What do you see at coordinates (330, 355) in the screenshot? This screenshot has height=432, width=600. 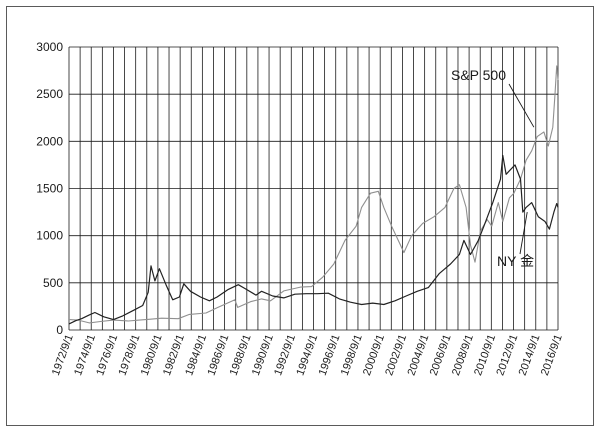 I see `x-tick-label: 1996/9/1` at bounding box center [330, 355].